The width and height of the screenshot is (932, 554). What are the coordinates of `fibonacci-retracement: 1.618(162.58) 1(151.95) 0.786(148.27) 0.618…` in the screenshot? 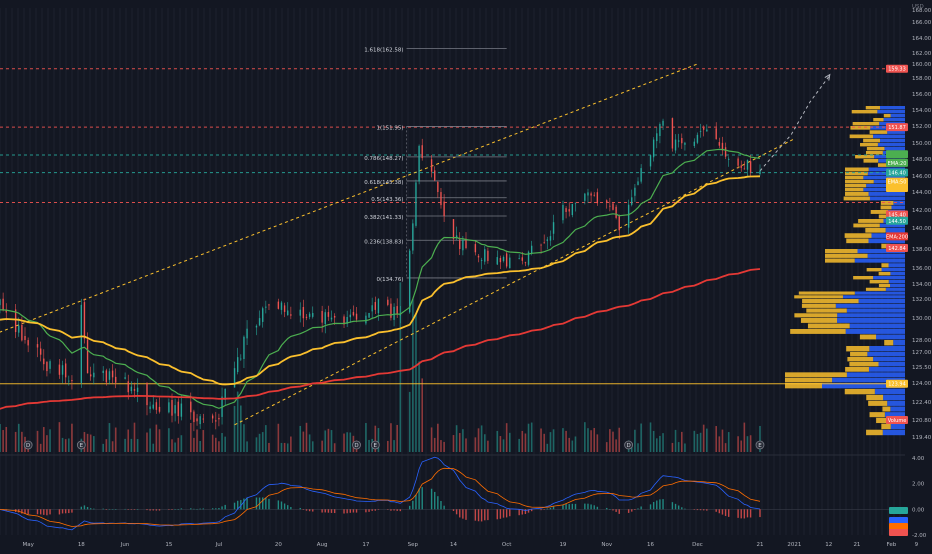 It's located at (435, 165).